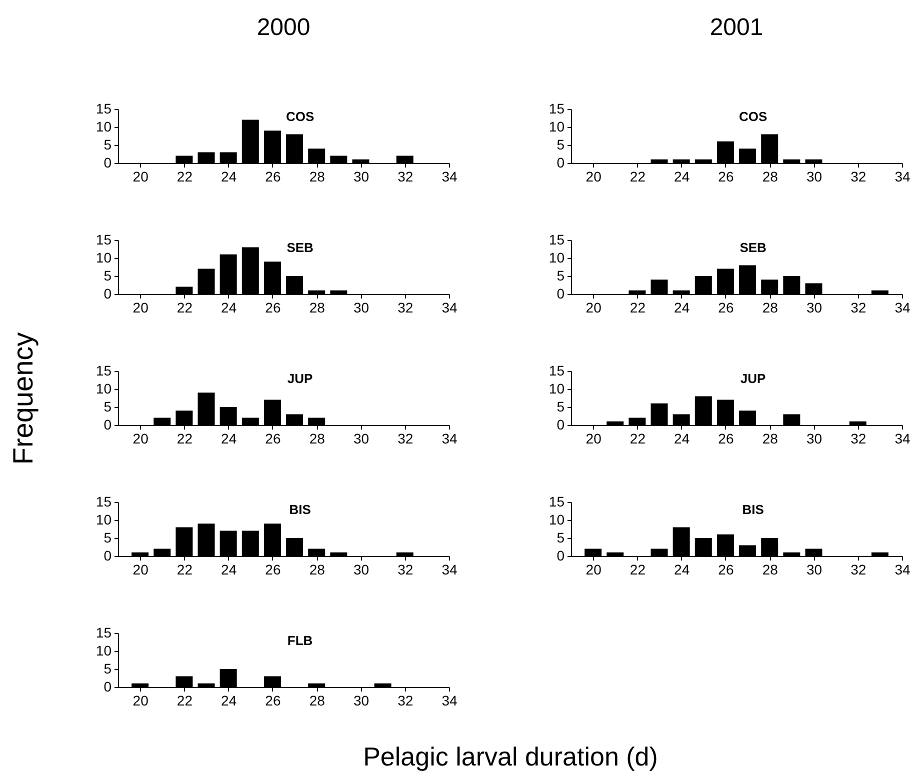 This screenshot has width=917, height=784. Describe the element at coordinates (23, 398) in the screenshot. I see `y-axis-title: Frequency` at that location.